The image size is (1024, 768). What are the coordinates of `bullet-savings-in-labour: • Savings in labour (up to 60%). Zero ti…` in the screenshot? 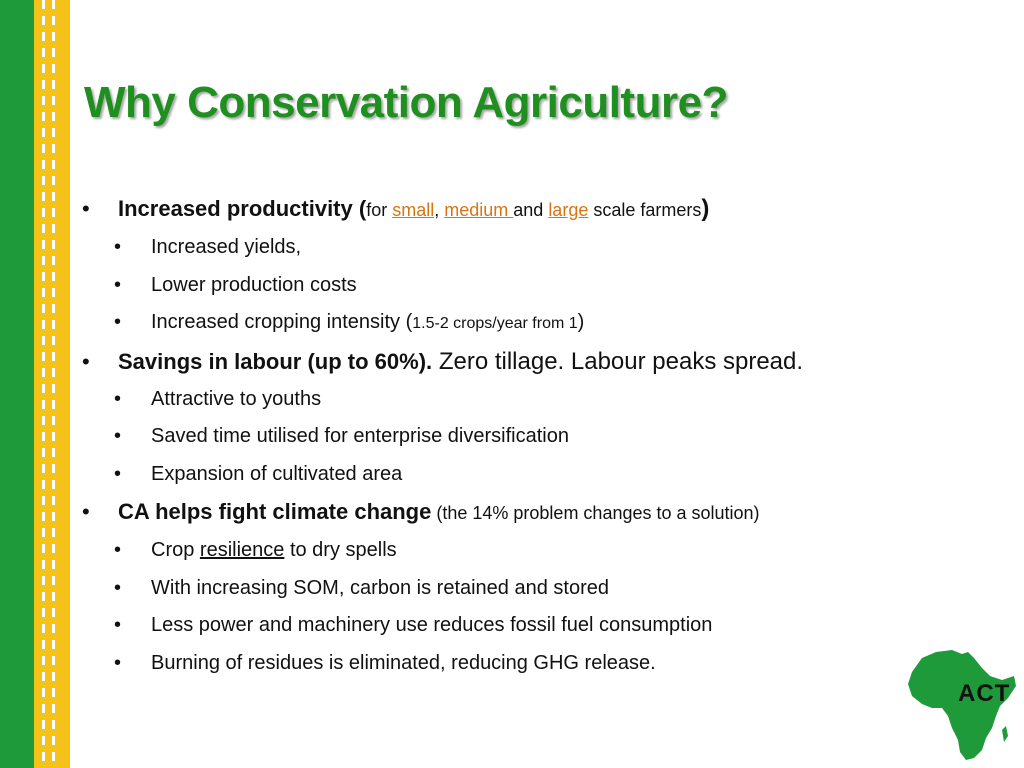 It's located at (530, 362).